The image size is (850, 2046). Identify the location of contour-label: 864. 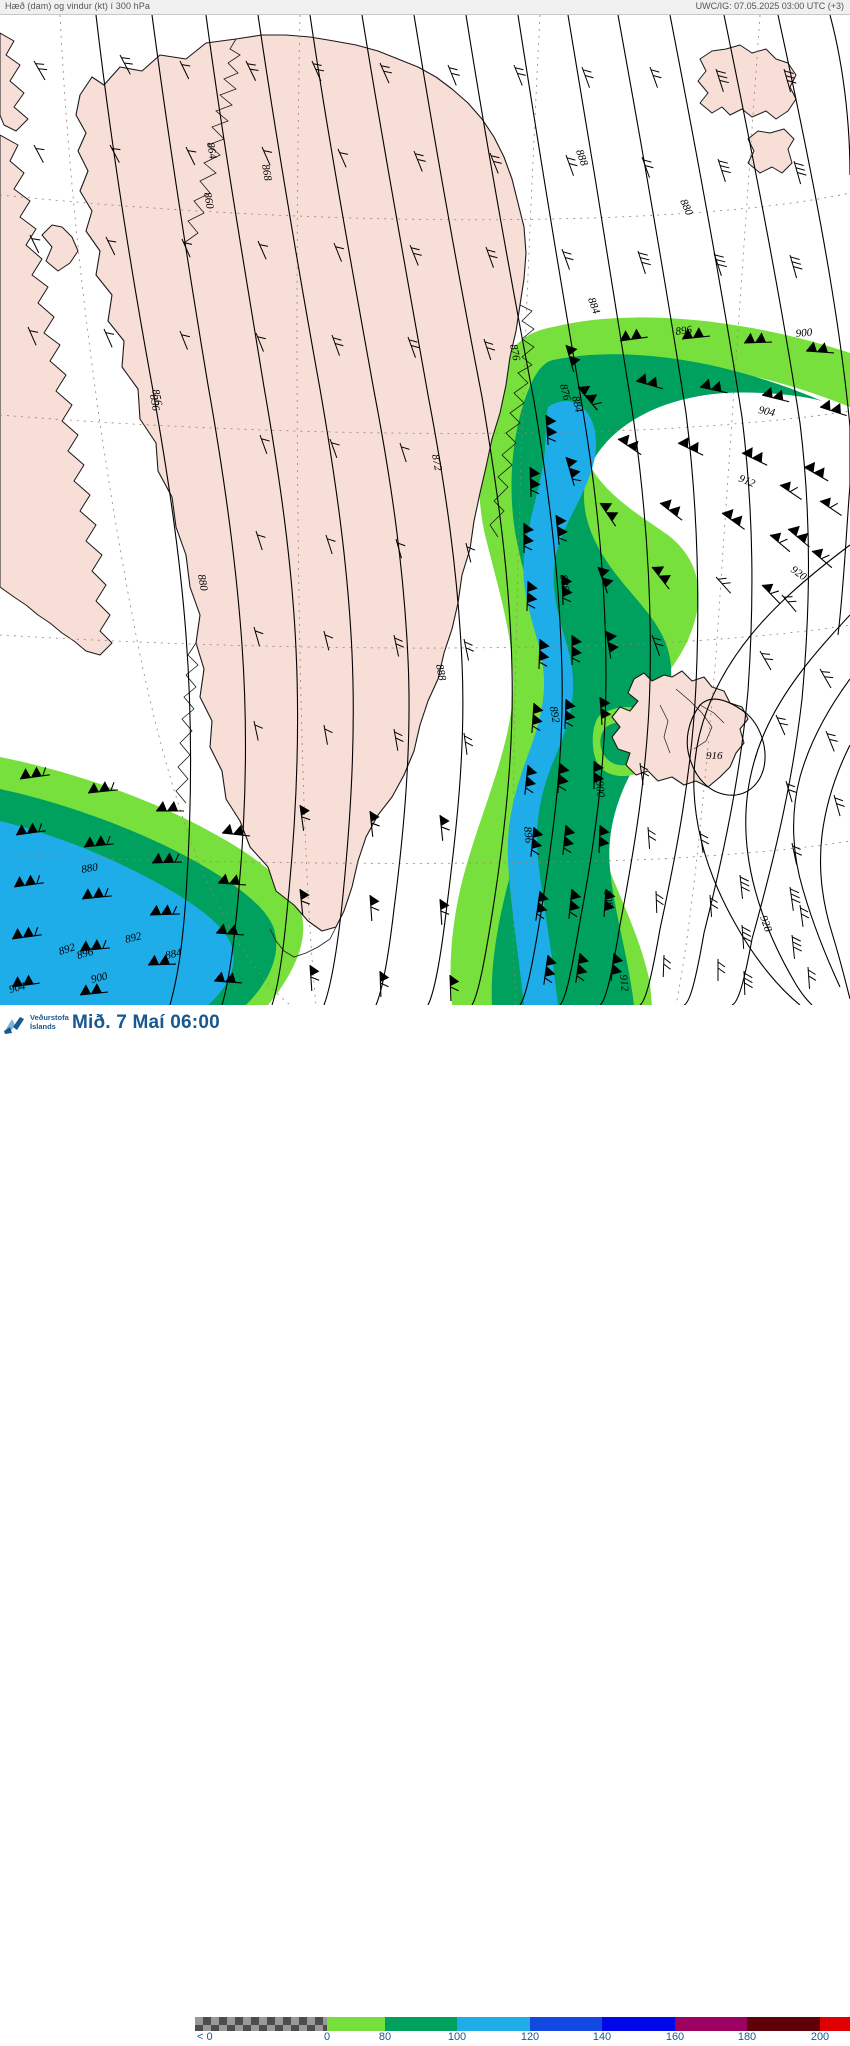
(211, 150).